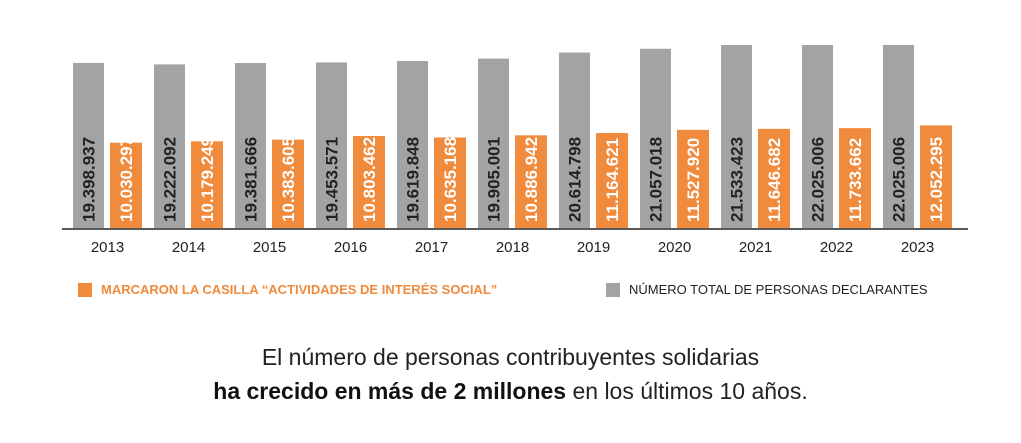 The height and width of the screenshot is (443, 1021). I want to click on value-label-total-2018: 19.905.001, so click(494, 179).